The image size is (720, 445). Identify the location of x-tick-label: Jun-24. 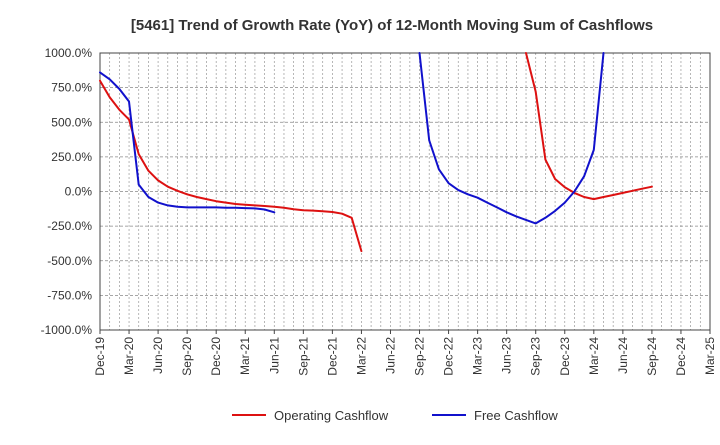
(623, 355).